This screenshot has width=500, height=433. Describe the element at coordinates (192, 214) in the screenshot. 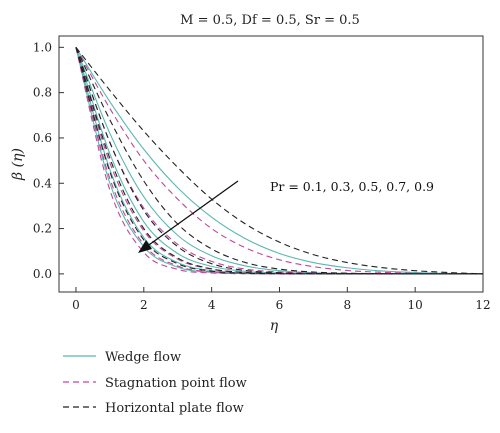

I see `pr-arrow-line` at that location.